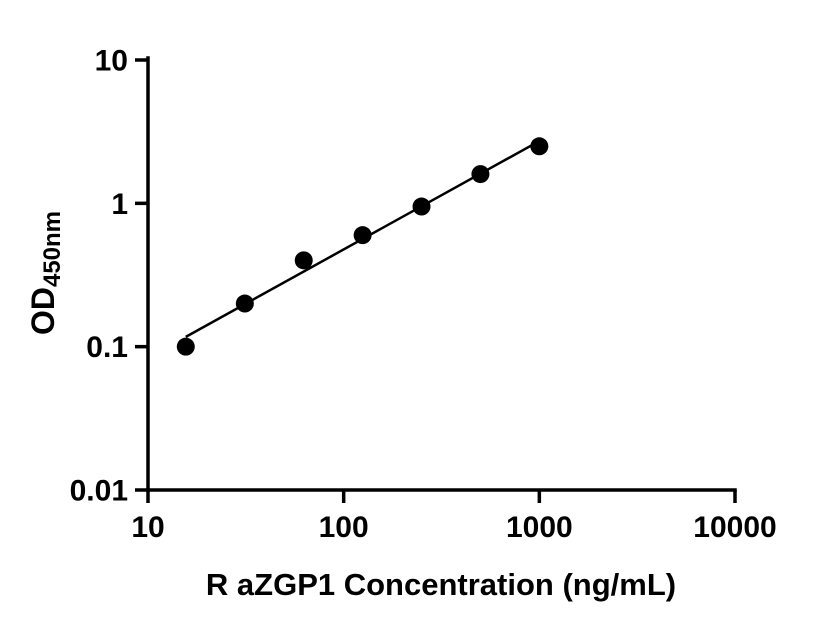  What do you see at coordinates (344, 527) in the screenshot?
I see `x-tick-label: 100` at bounding box center [344, 527].